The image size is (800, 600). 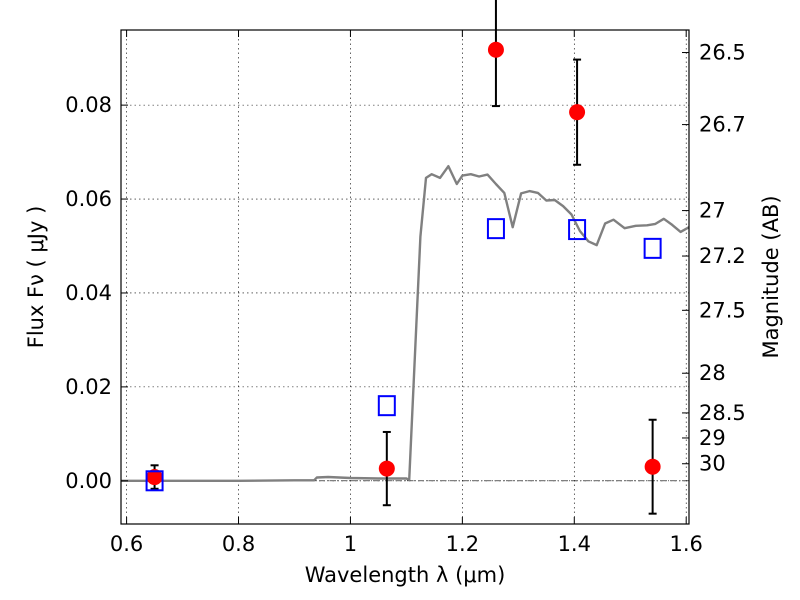 I want to click on y-axis-label: Flux Fν ( μJy ), so click(x=36, y=277).